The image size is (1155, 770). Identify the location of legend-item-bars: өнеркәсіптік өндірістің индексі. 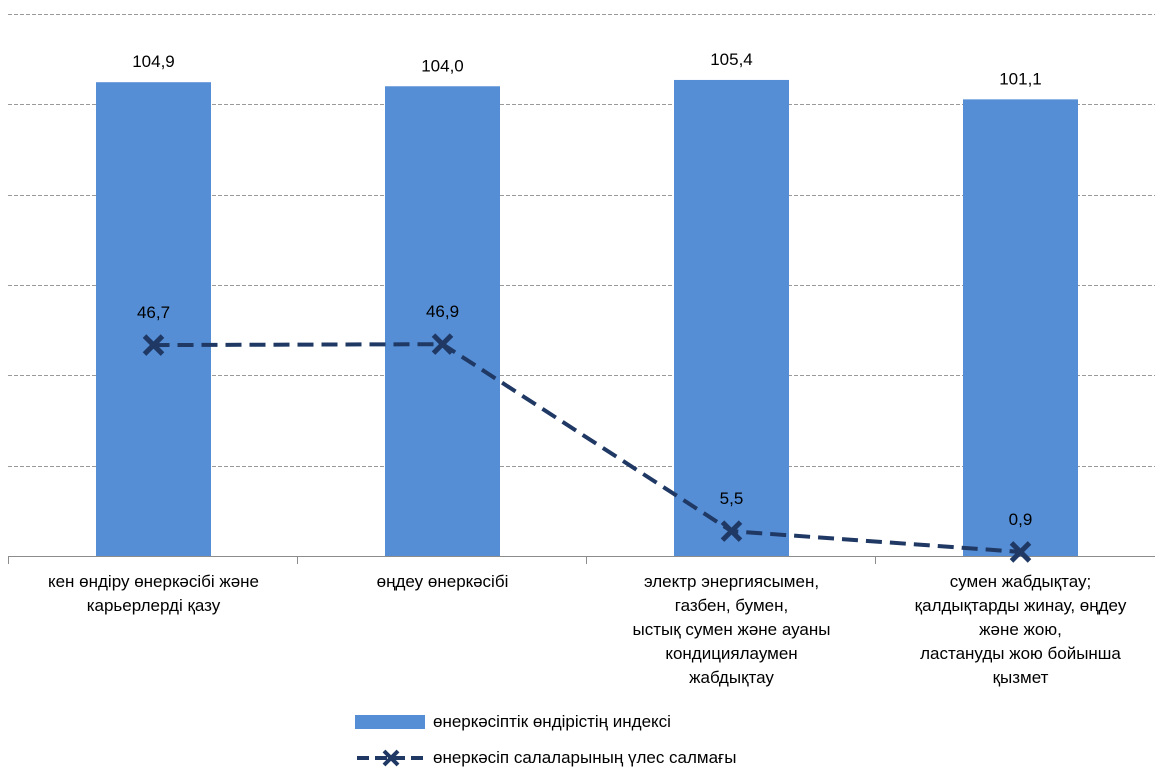
(513, 722).